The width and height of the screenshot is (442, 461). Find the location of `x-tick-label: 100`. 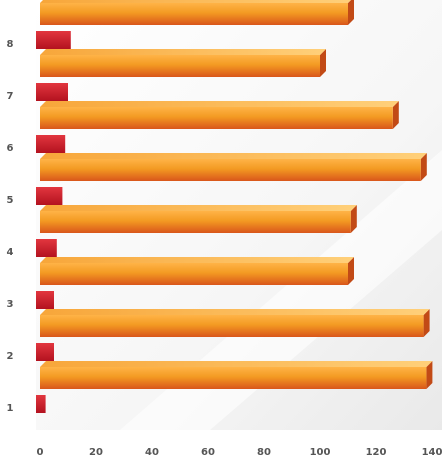

x-tick-label: 100 is located at coordinates (320, 452).